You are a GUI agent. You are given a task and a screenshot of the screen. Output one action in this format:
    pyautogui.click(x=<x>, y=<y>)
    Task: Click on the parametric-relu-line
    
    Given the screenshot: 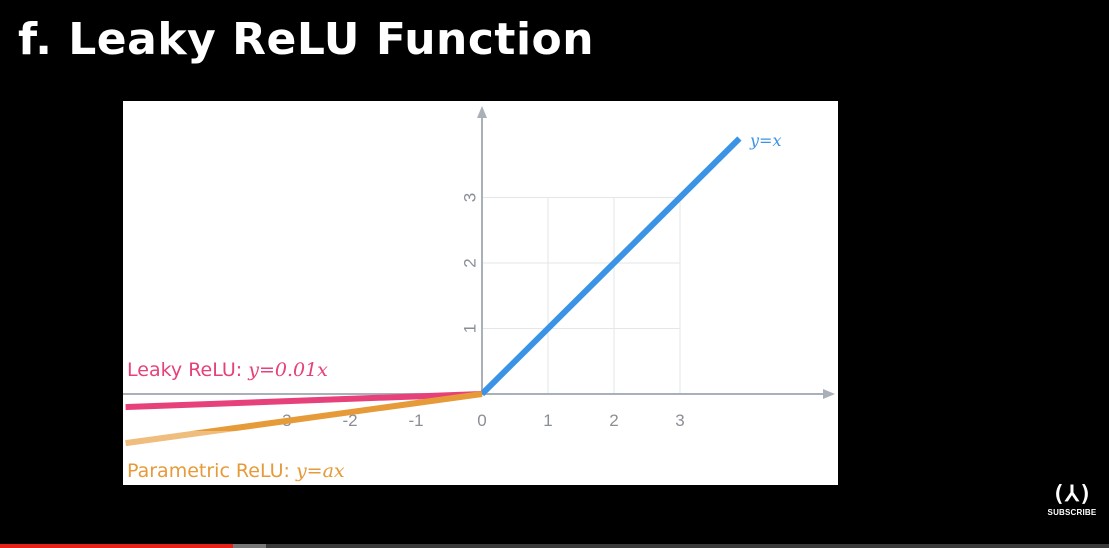 What is the action you would take?
    pyautogui.click(x=304, y=419)
    